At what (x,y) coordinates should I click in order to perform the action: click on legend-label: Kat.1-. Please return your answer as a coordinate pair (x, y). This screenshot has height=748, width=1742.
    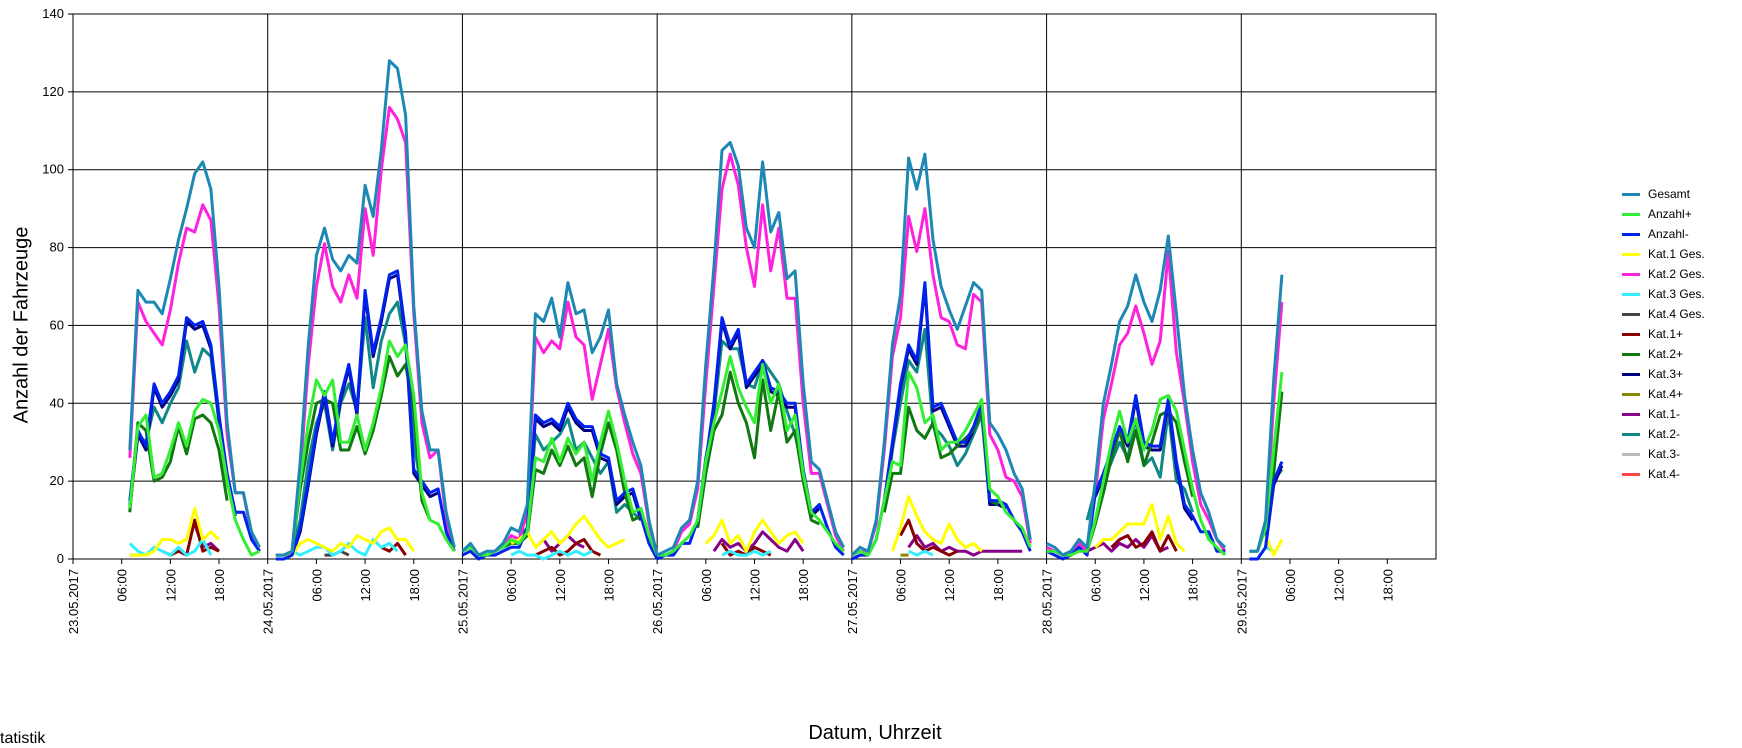
    Looking at the image, I should click on (1664, 414).